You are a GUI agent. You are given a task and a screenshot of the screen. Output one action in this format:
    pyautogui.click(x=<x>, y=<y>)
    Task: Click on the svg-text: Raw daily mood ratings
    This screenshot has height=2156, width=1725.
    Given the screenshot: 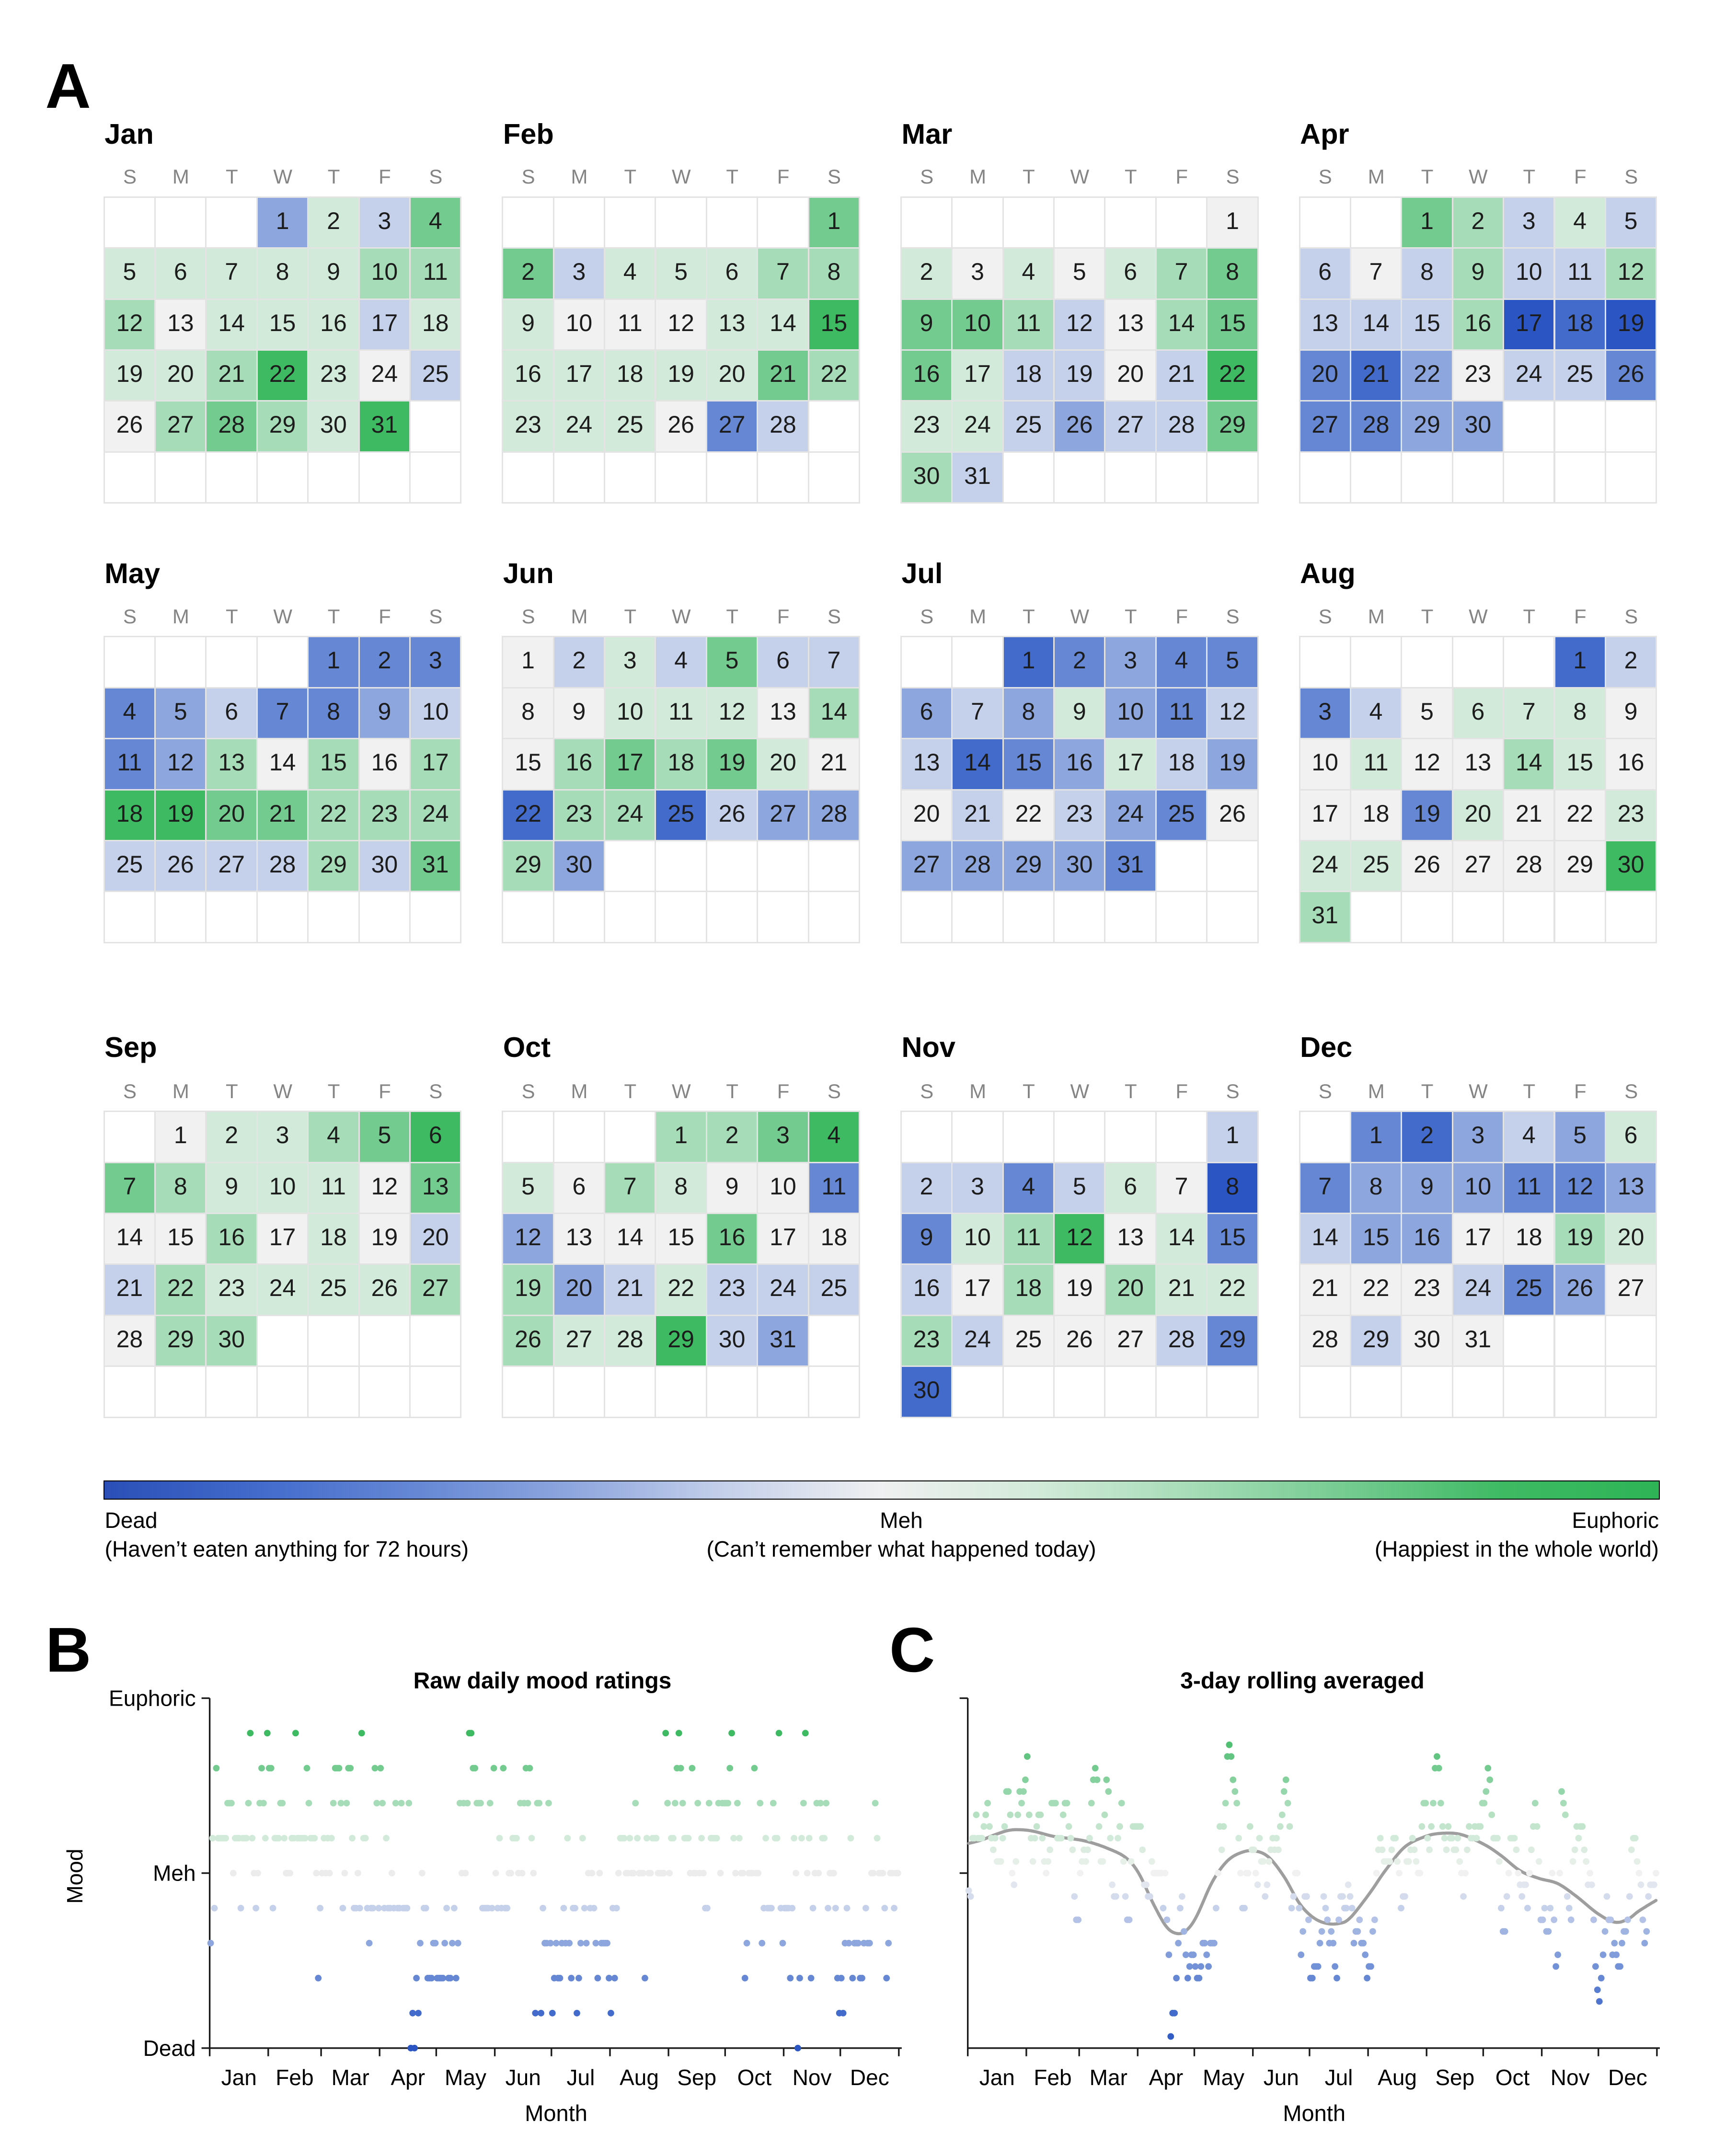 What is the action you would take?
    pyautogui.click(x=543, y=1681)
    